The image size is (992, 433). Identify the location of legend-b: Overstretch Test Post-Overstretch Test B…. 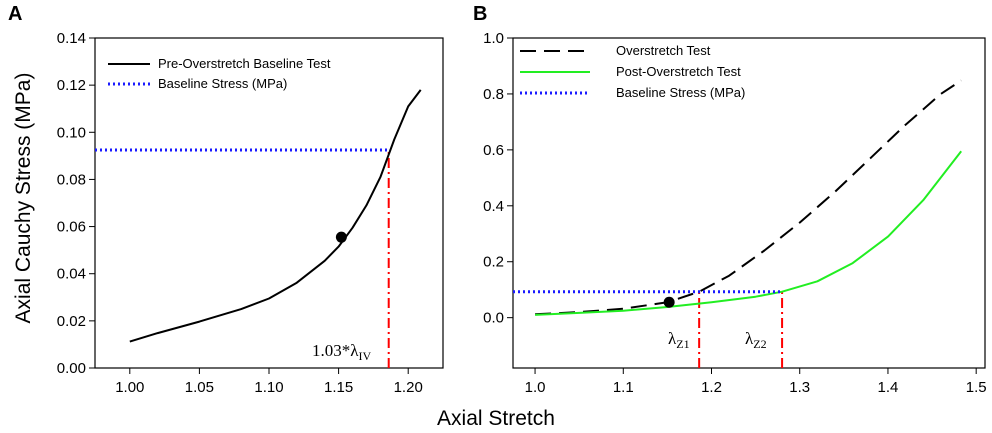
(632, 71).